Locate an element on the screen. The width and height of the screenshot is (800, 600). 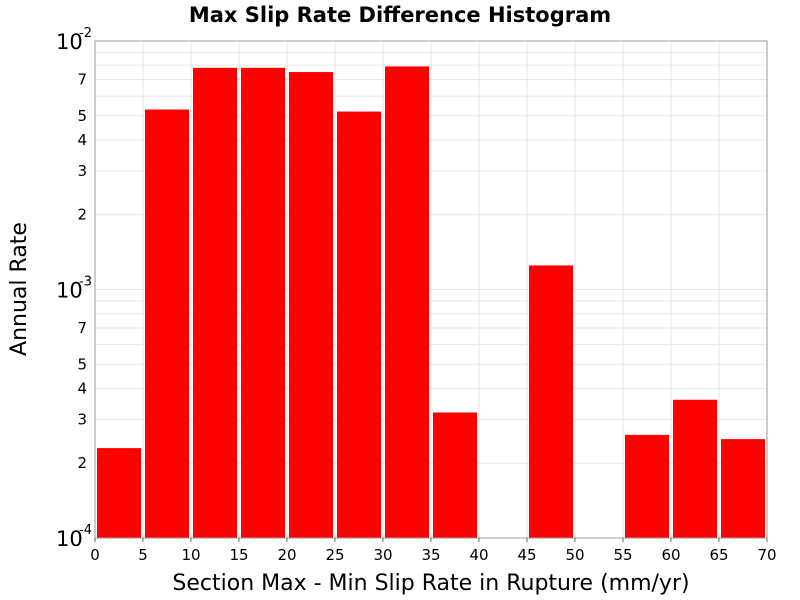
x-tick-label: 5 is located at coordinates (143, 555).